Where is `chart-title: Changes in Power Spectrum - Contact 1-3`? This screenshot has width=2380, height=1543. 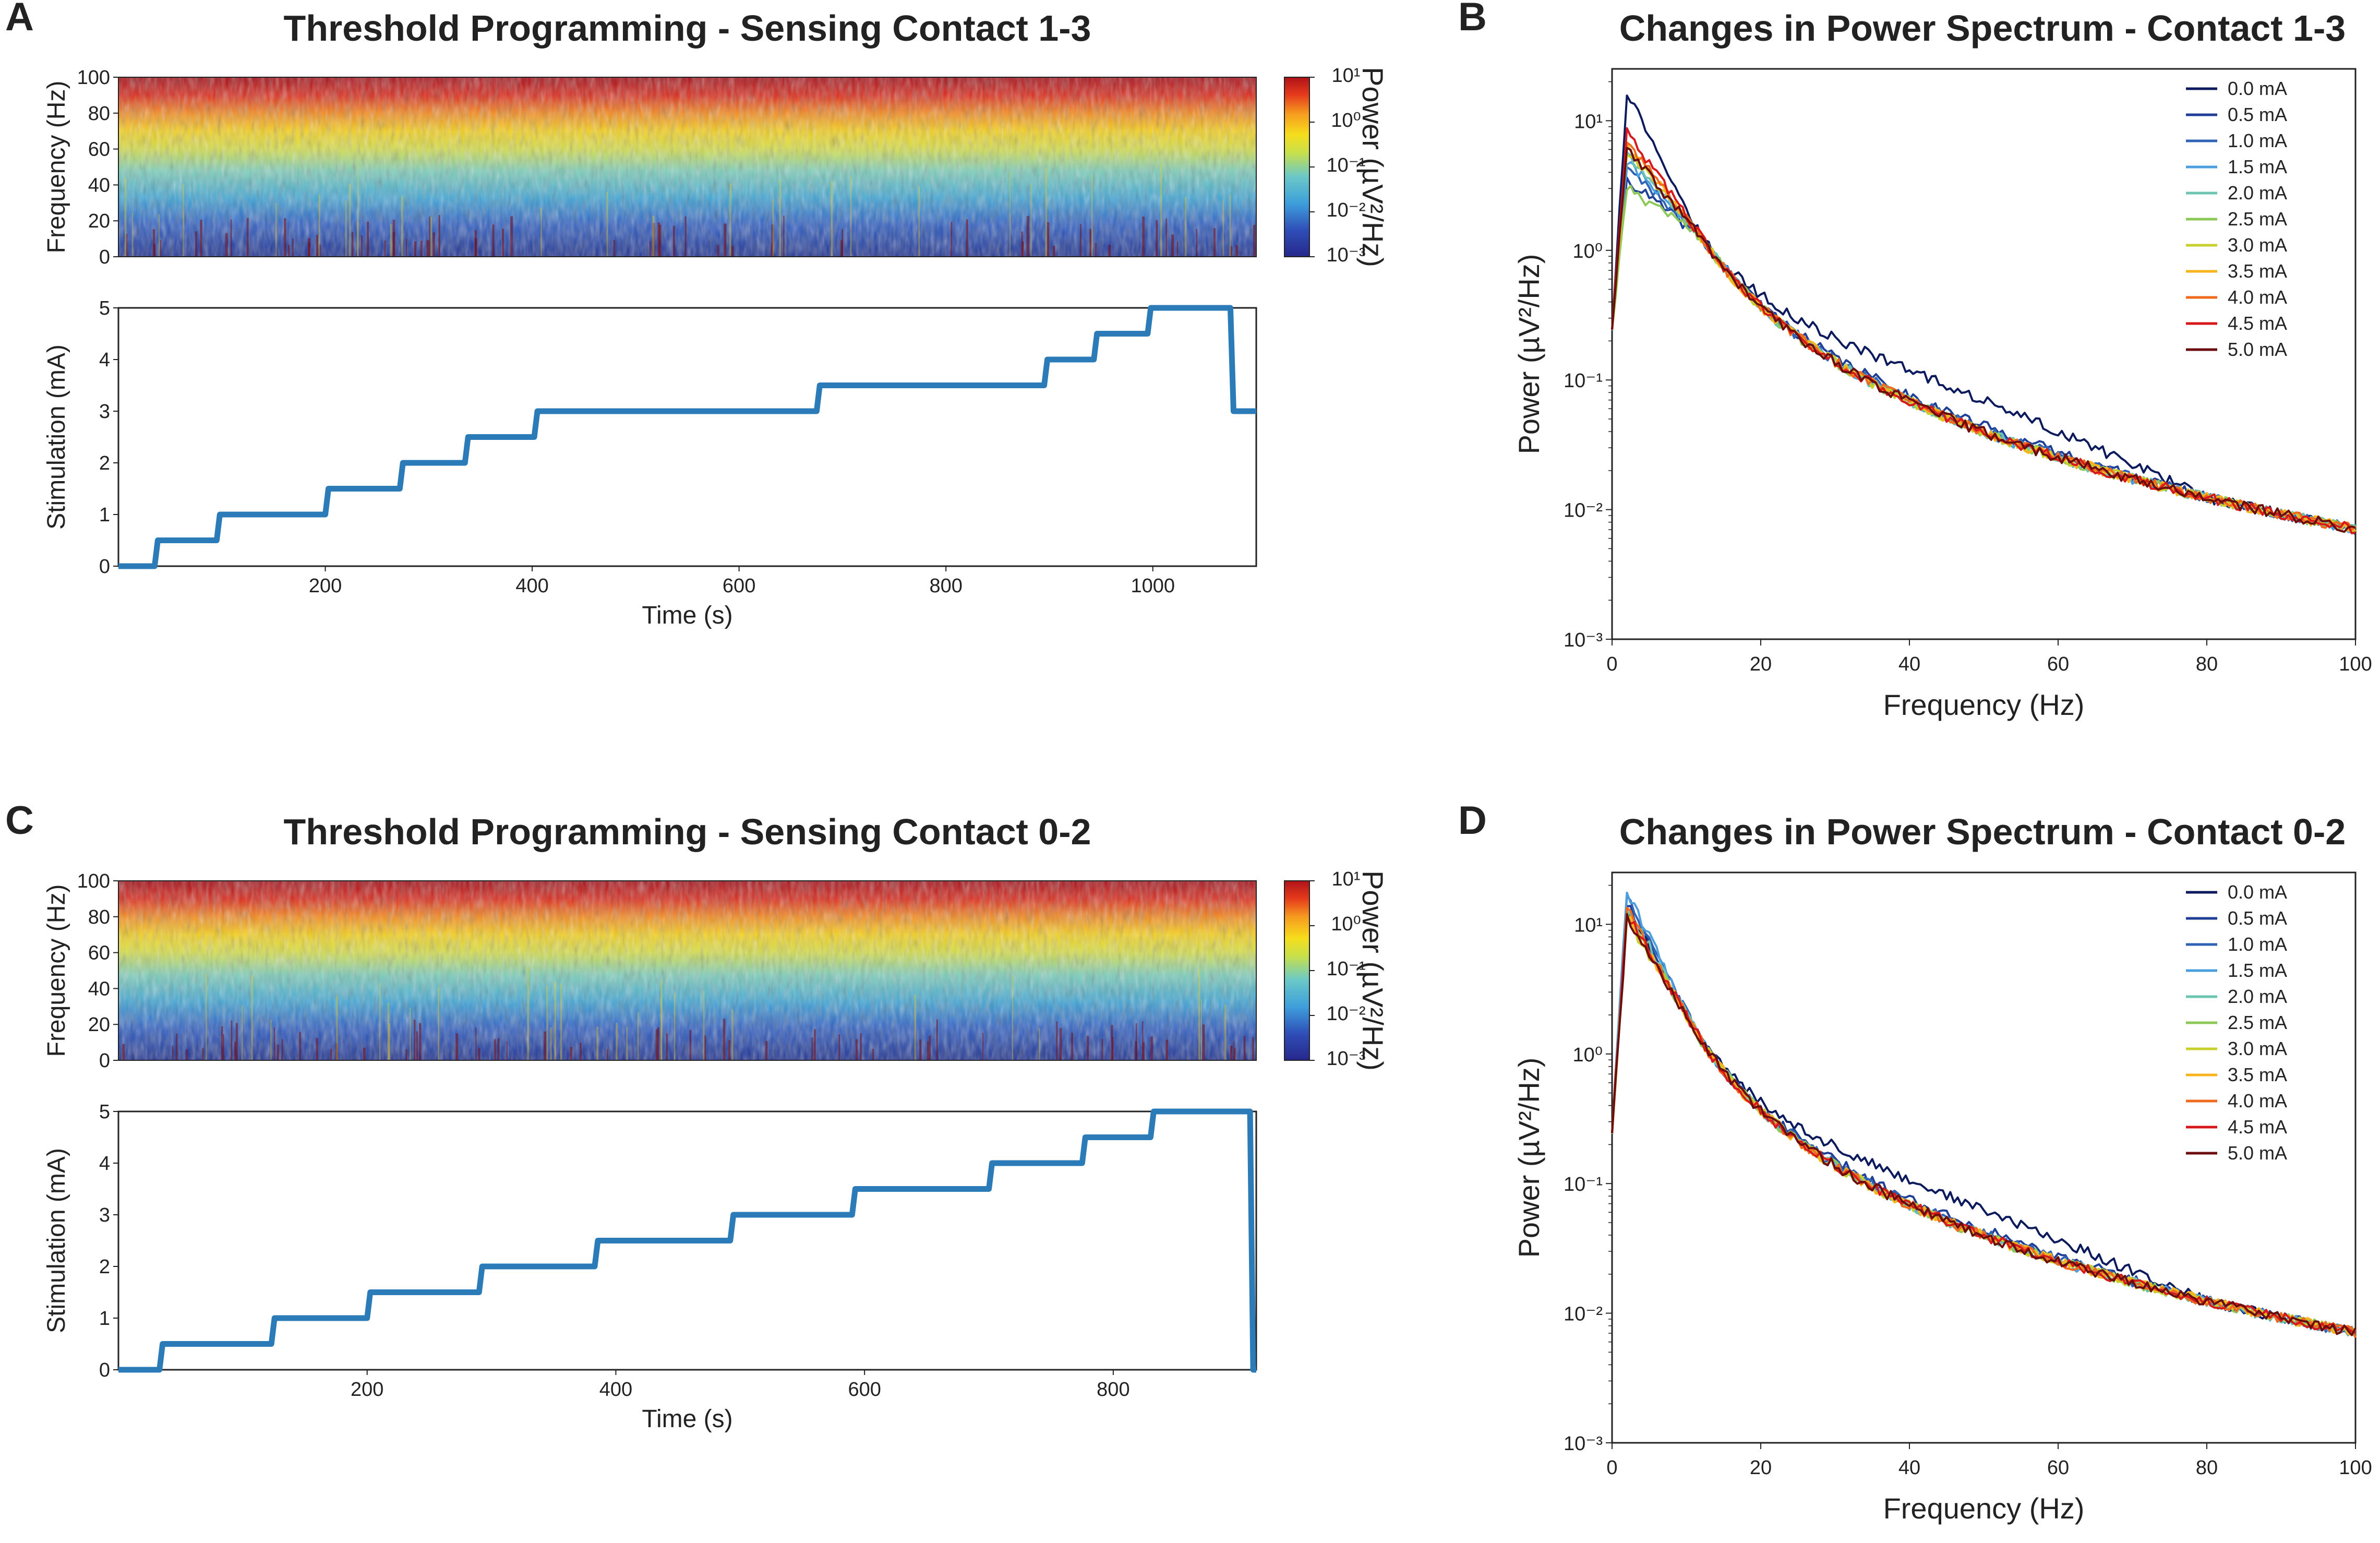
chart-title: Changes in Power Spectrum - Contact 1-3 is located at coordinates (1982, 28).